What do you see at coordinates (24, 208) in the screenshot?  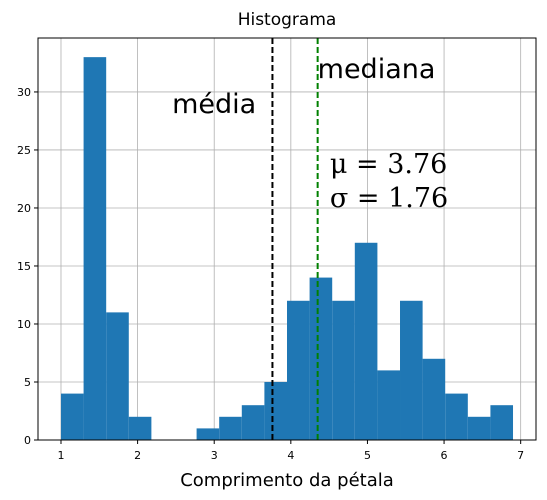 I see `y-tick-label: 20` at bounding box center [24, 208].